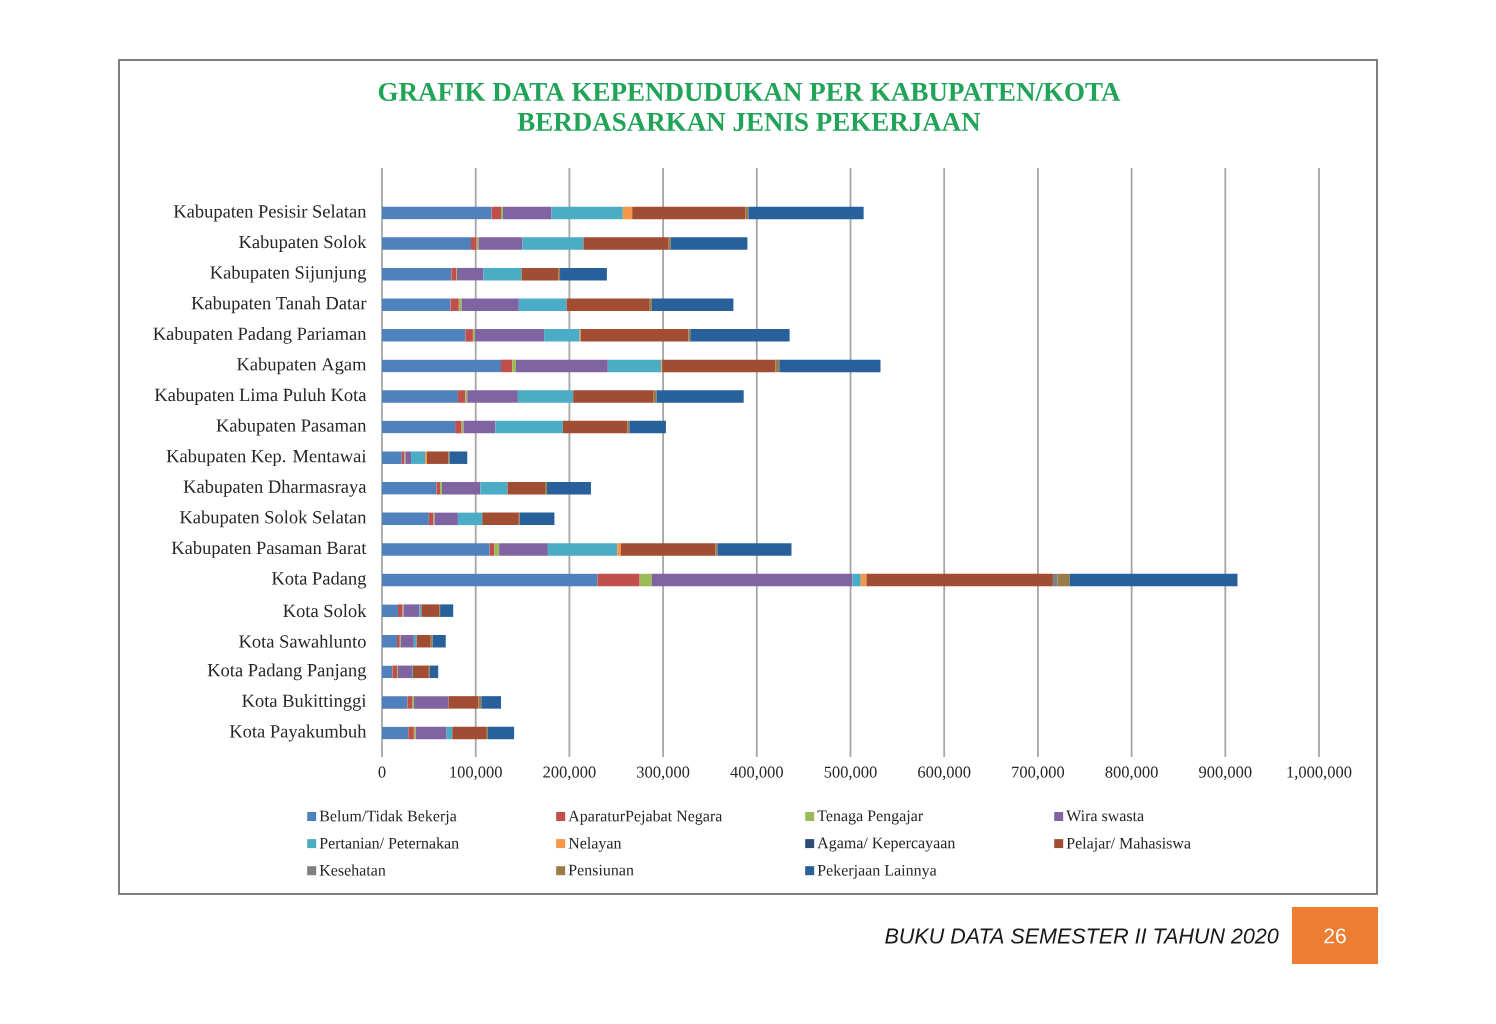 The height and width of the screenshot is (1024, 1496). Describe the element at coordinates (756, 773) in the screenshot. I see `x-tick-label: 400,000` at that location.